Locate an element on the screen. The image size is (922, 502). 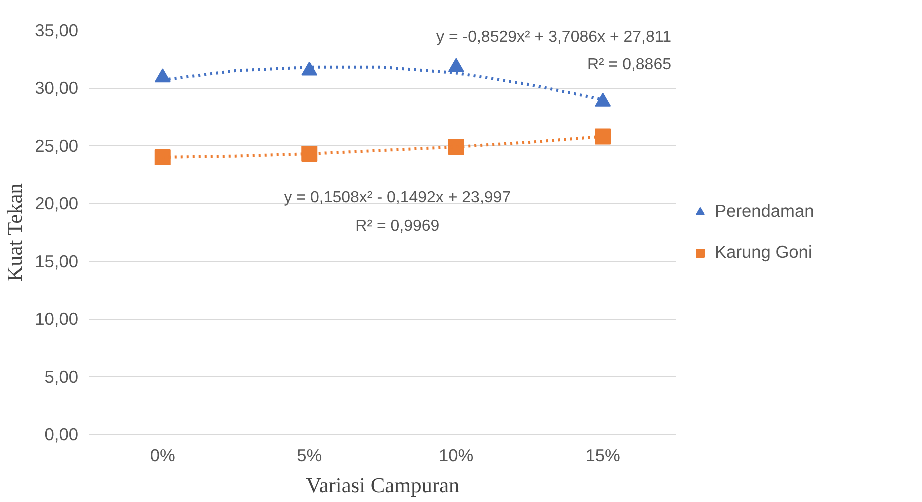
legend-label: Karung Goni is located at coordinates (763, 252).